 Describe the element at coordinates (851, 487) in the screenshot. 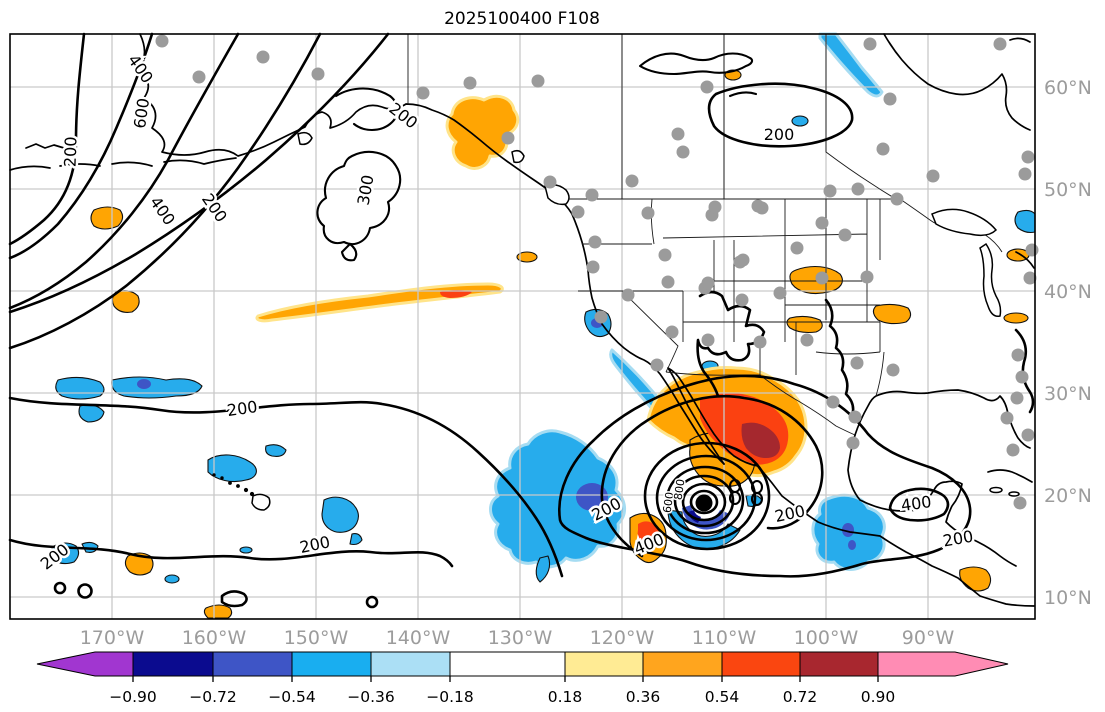

I see `coast-mexico-central-america` at that location.